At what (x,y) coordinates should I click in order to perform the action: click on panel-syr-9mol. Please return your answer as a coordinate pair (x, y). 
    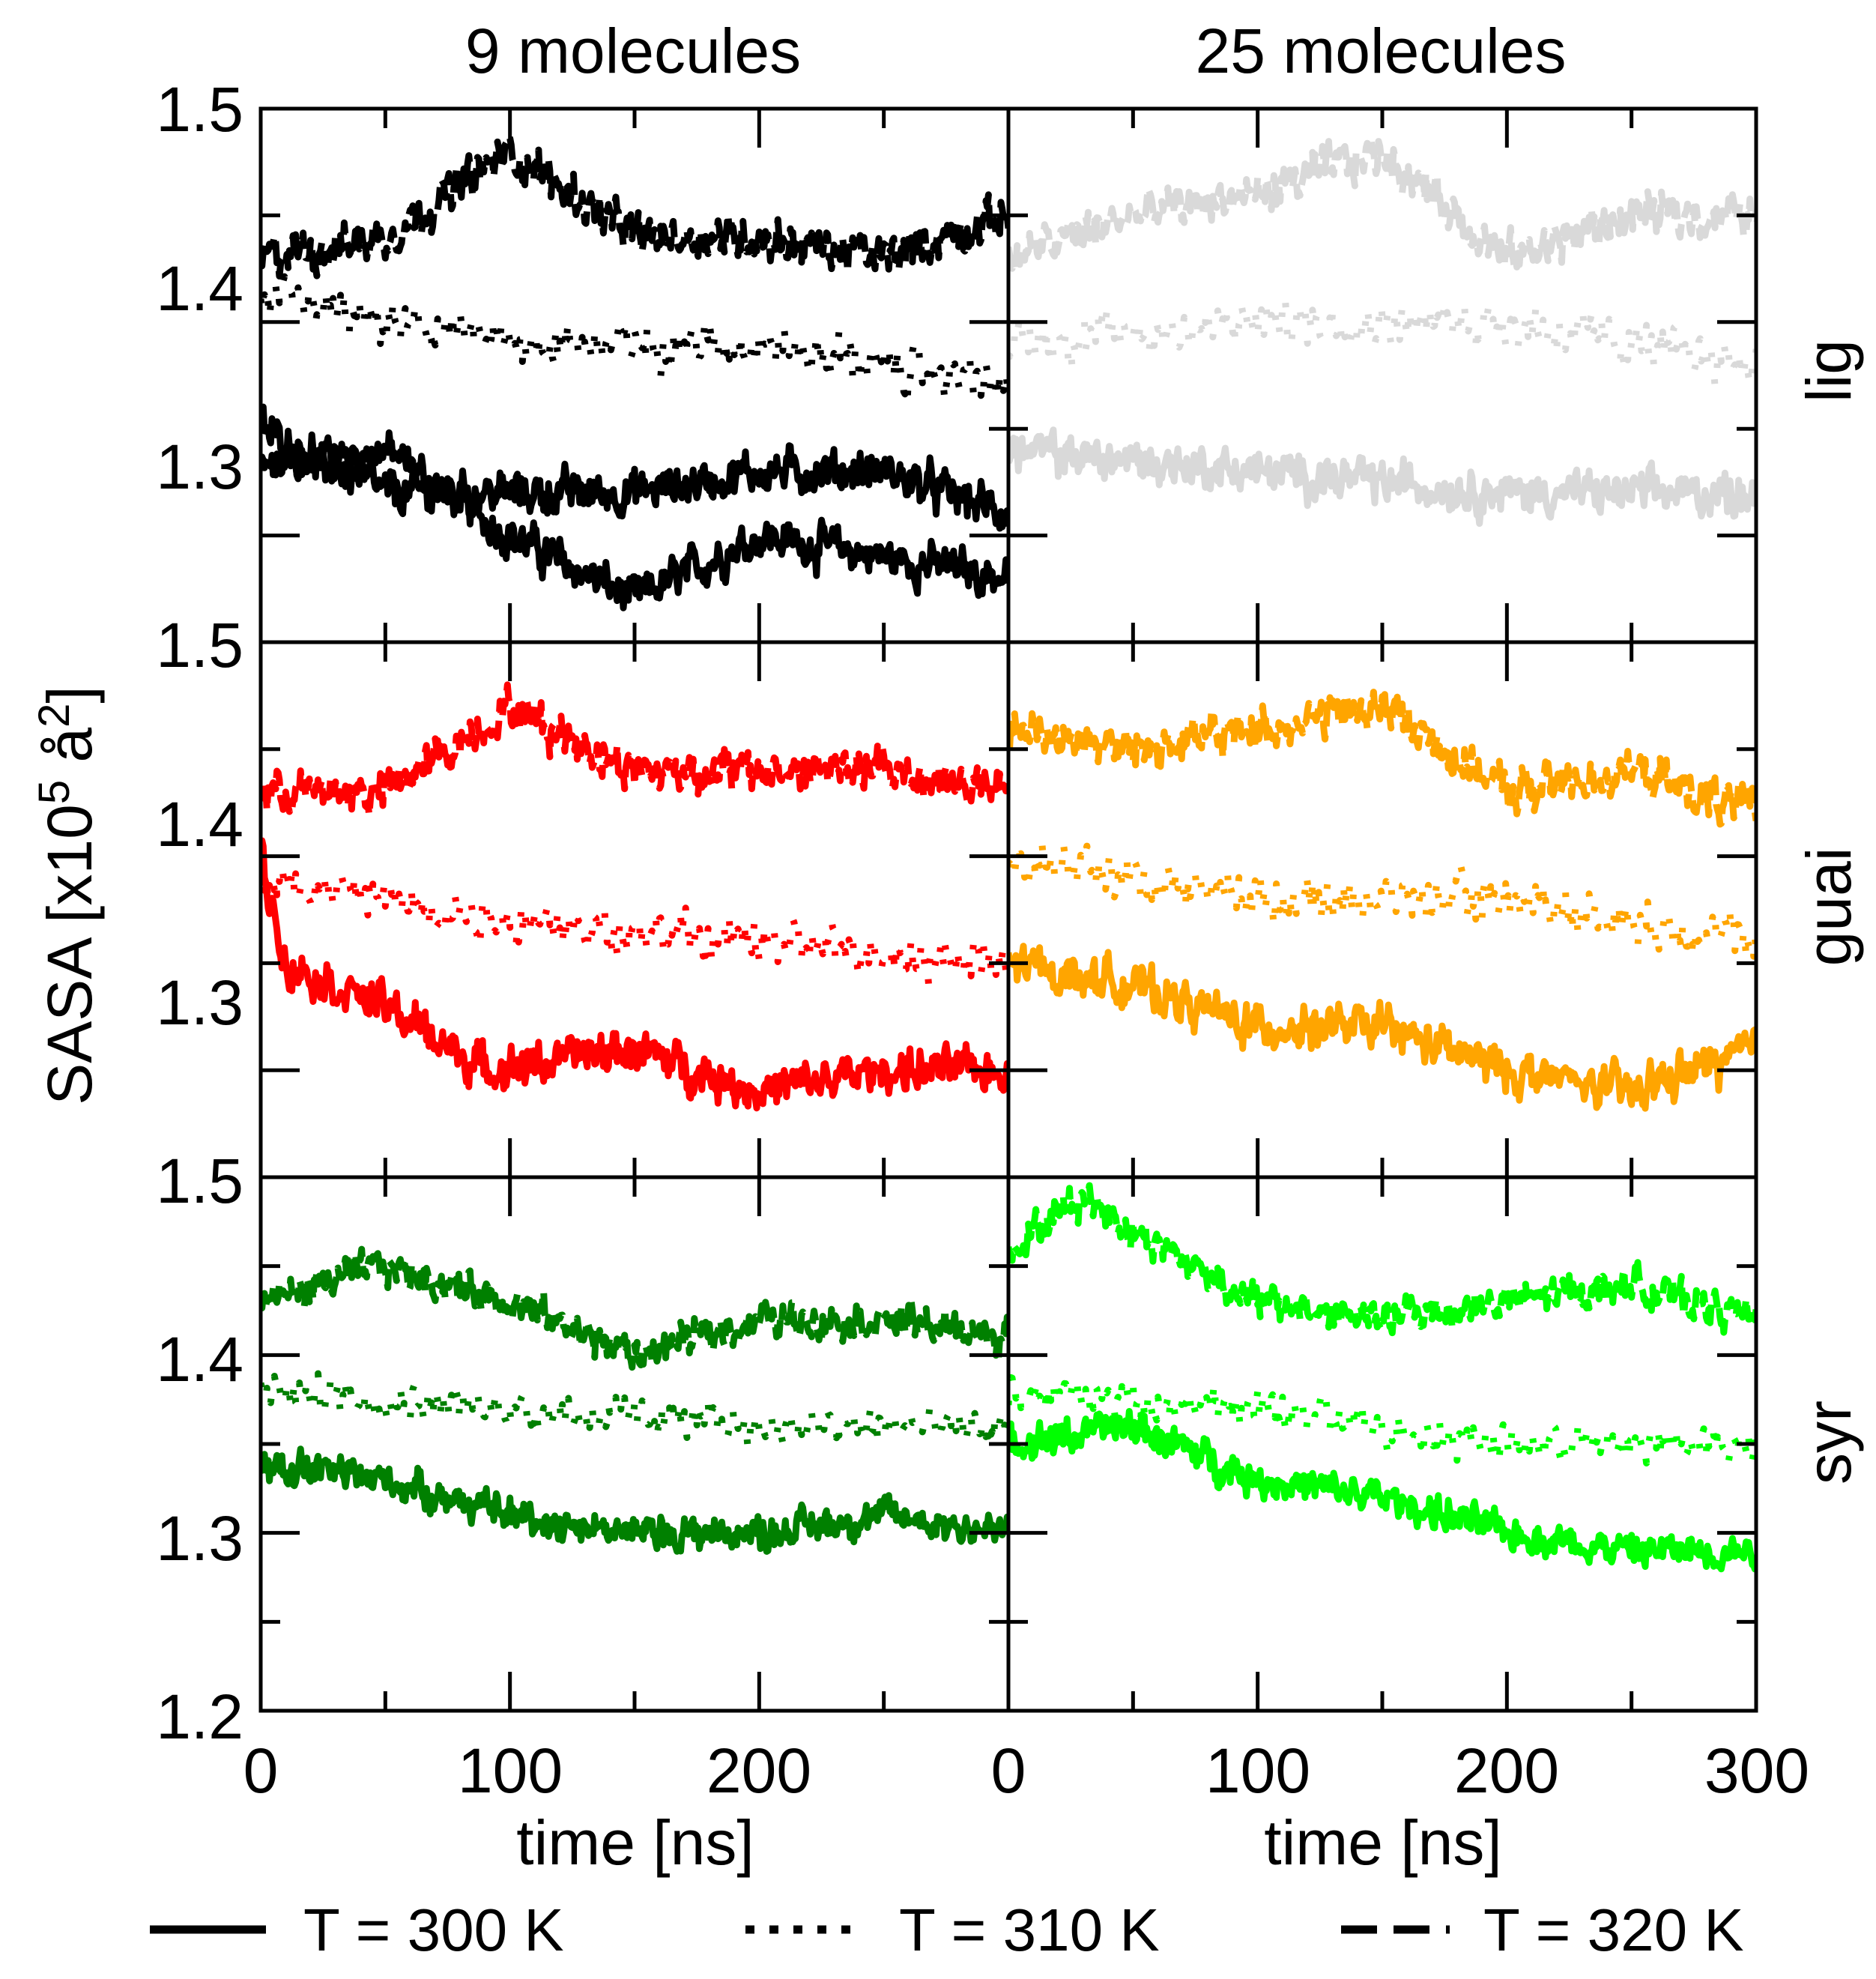
    Looking at the image, I should click on (634, 1400).